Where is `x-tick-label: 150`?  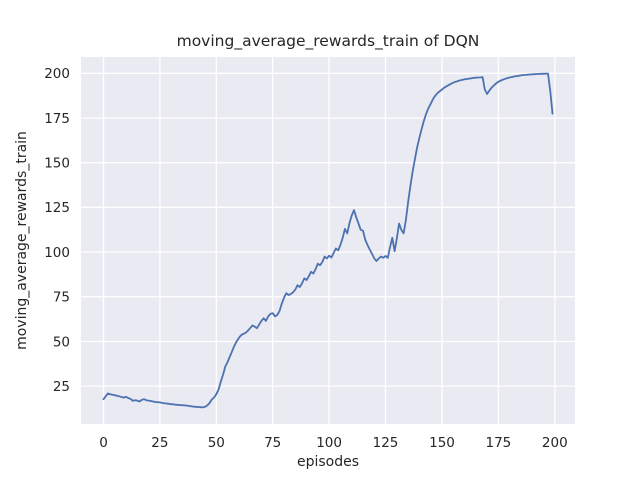
x-tick-label: 150 is located at coordinates (442, 443).